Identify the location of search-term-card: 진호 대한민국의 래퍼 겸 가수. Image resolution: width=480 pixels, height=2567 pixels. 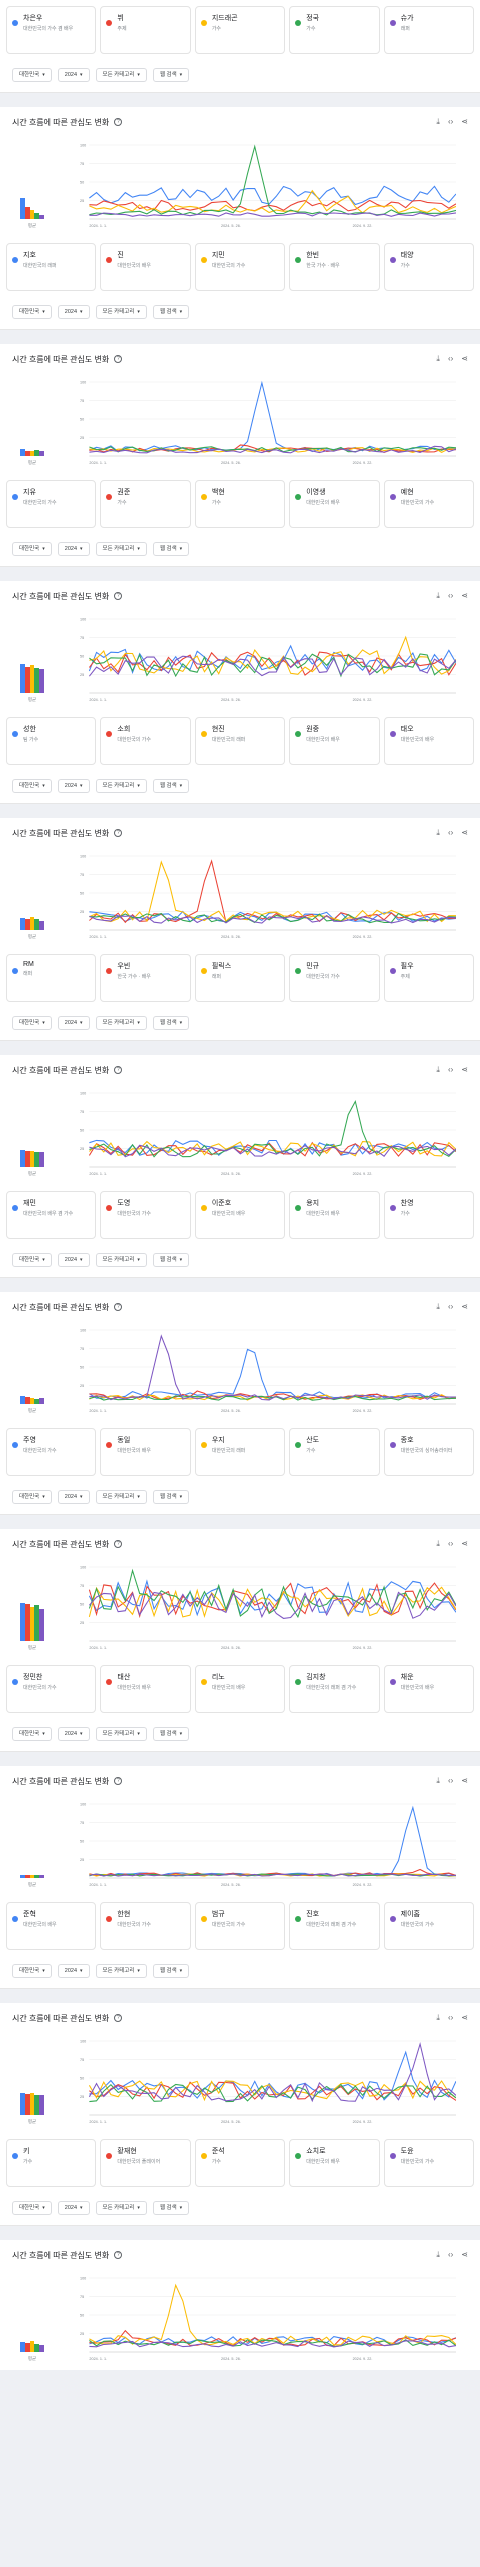
(334, 1926).